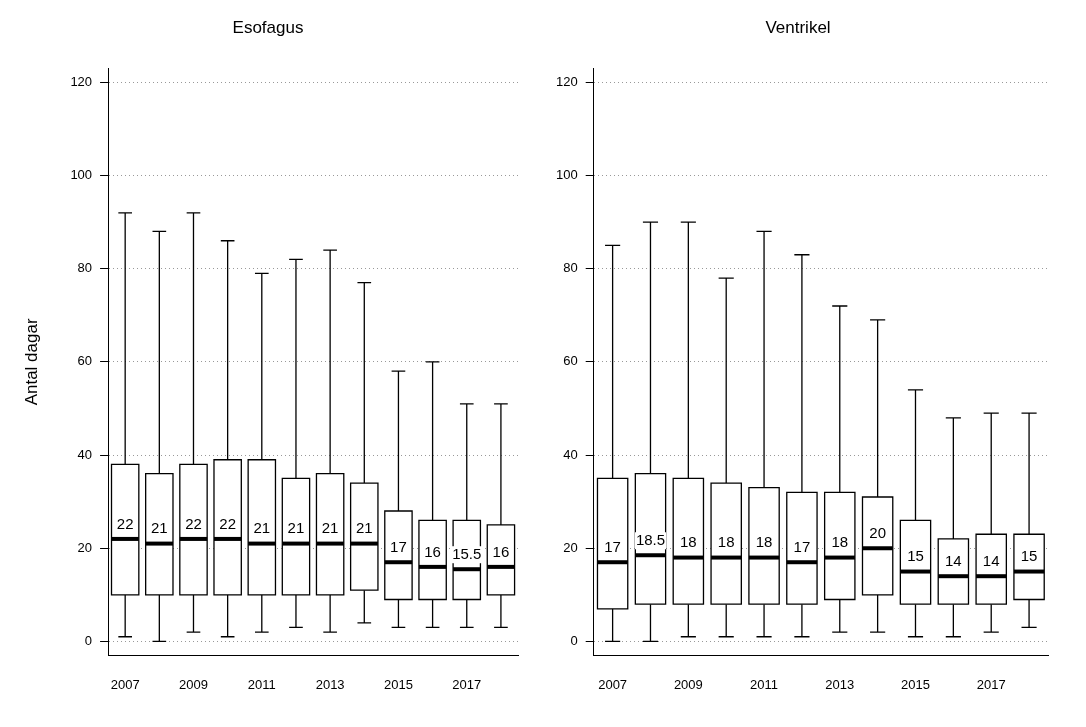  I want to click on text: 18.5, so click(650, 539).